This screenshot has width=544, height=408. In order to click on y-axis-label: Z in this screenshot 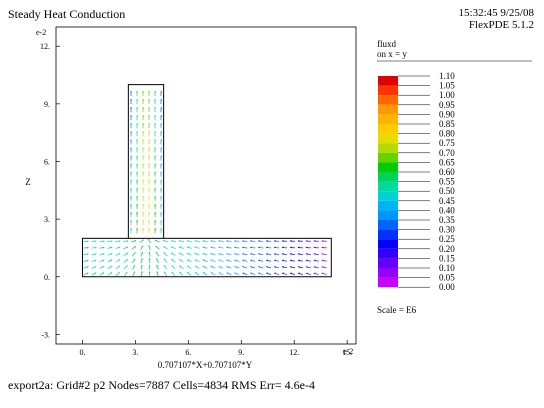, I will do `click(28, 182)`.